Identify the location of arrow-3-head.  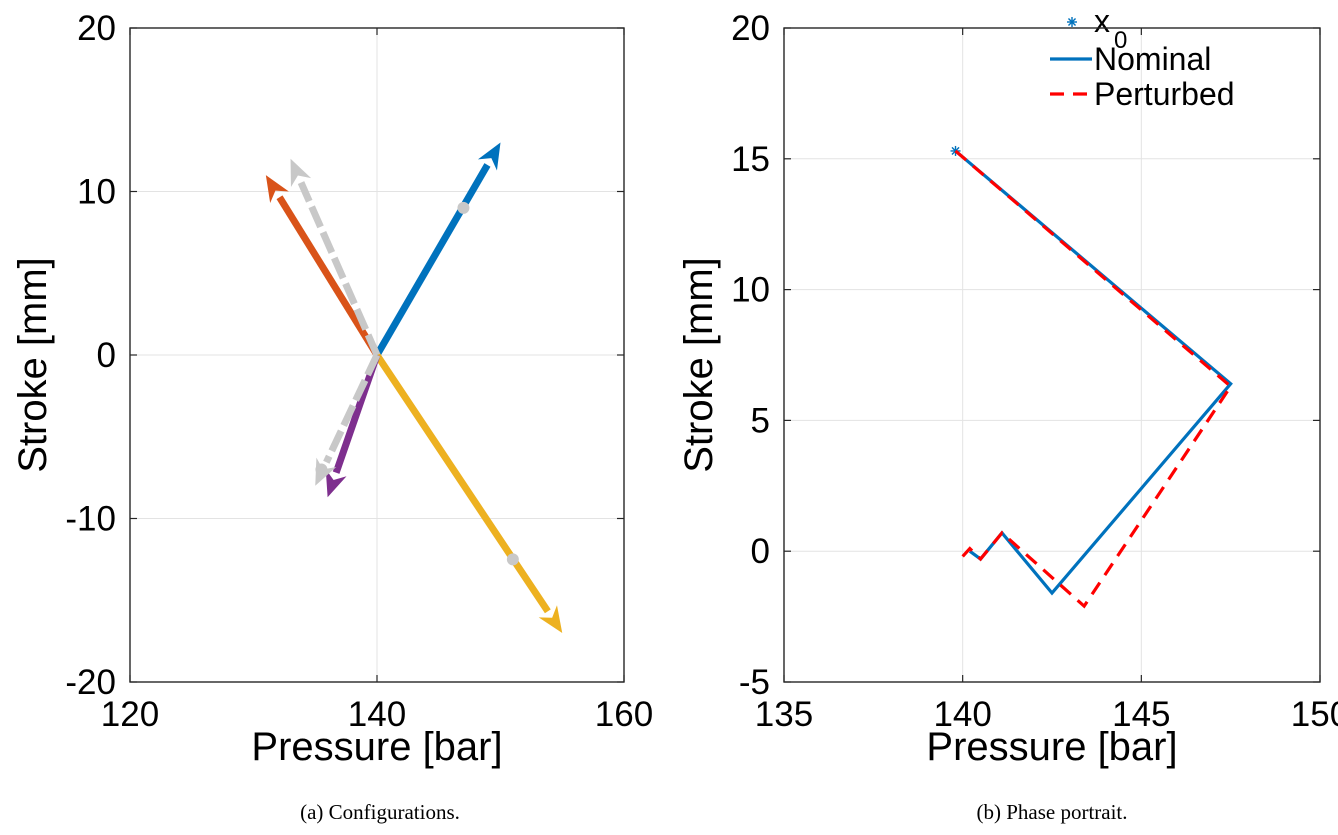
(336, 483).